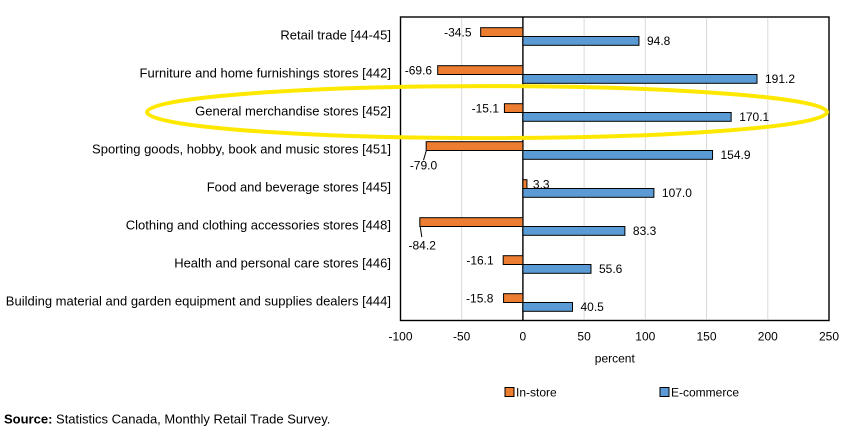 The height and width of the screenshot is (433, 852). I want to click on svg-text: 3.3, so click(541, 184).